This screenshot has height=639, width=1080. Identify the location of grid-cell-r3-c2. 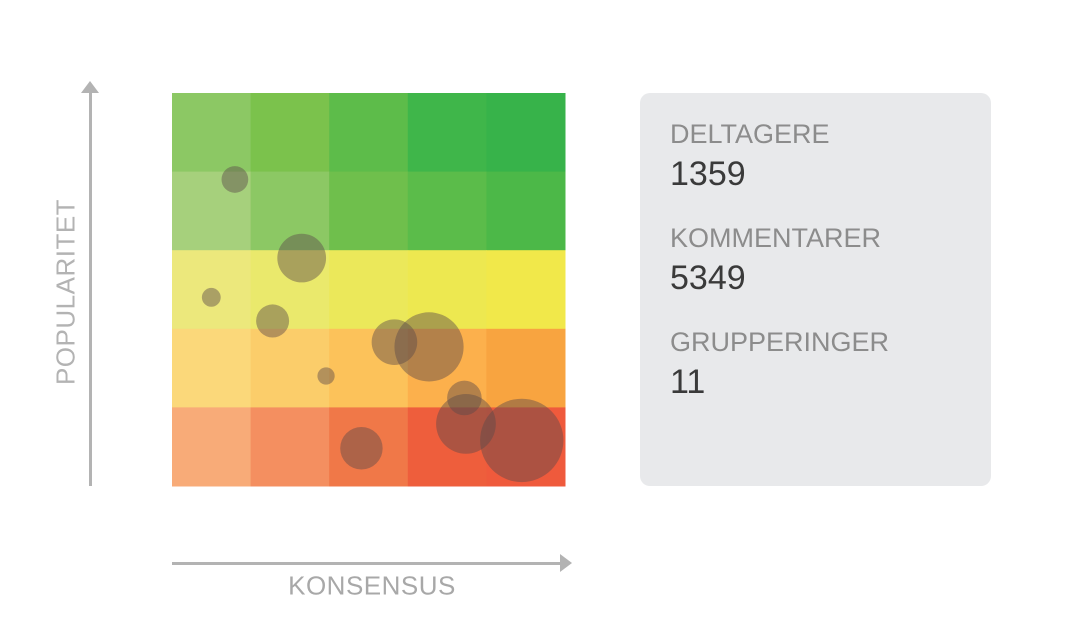
(369, 368).